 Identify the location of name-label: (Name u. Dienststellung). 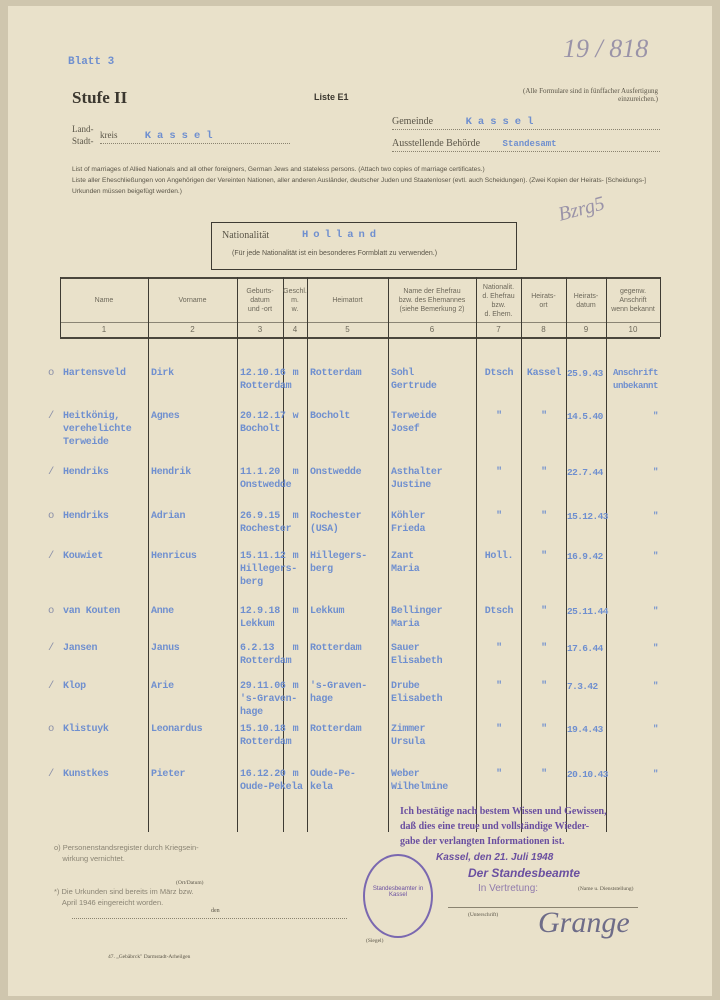
(606, 889).